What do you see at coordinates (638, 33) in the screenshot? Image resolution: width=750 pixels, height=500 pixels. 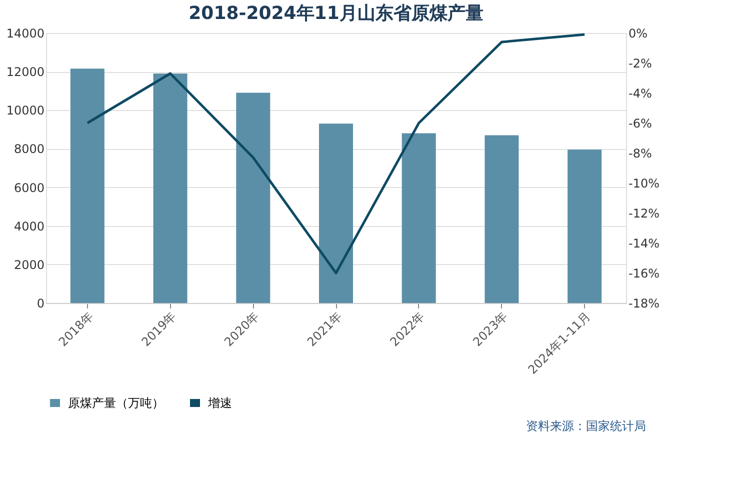 I see `y2-tick-label: 0%` at bounding box center [638, 33].